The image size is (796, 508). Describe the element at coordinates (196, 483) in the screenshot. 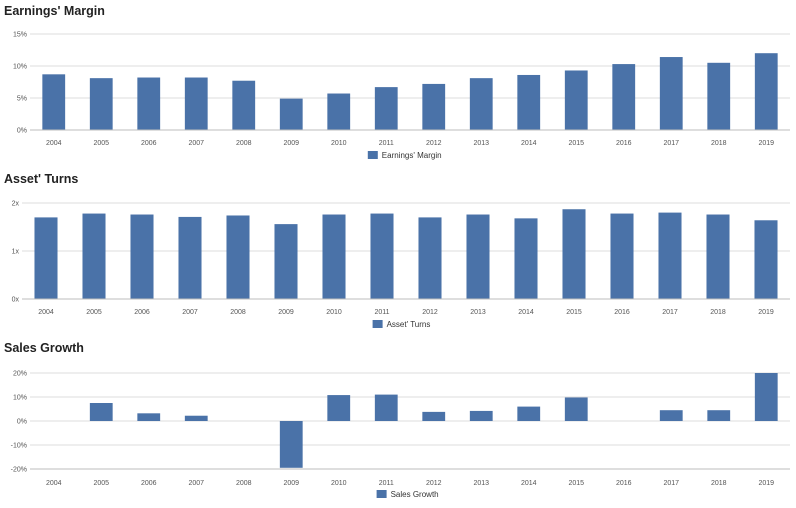

I see `sales-growth-xtick-label: 2007` at that location.